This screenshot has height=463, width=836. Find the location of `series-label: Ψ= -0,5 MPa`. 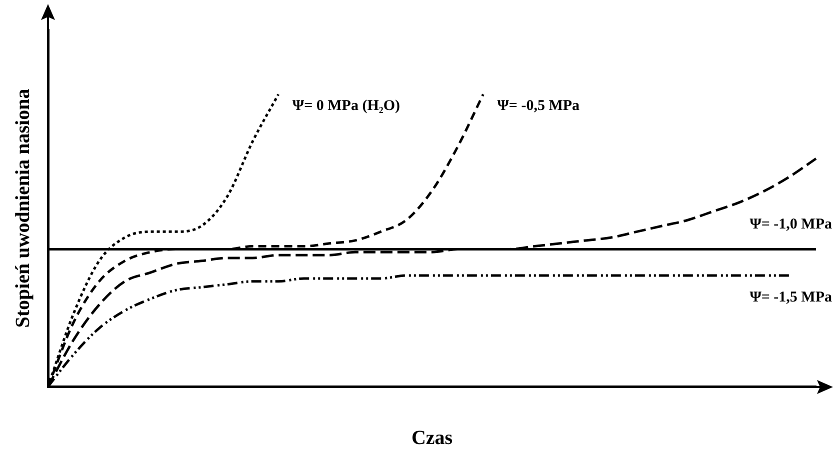

series-label: Ψ= -0,5 MPa is located at coordinates (538, 106).